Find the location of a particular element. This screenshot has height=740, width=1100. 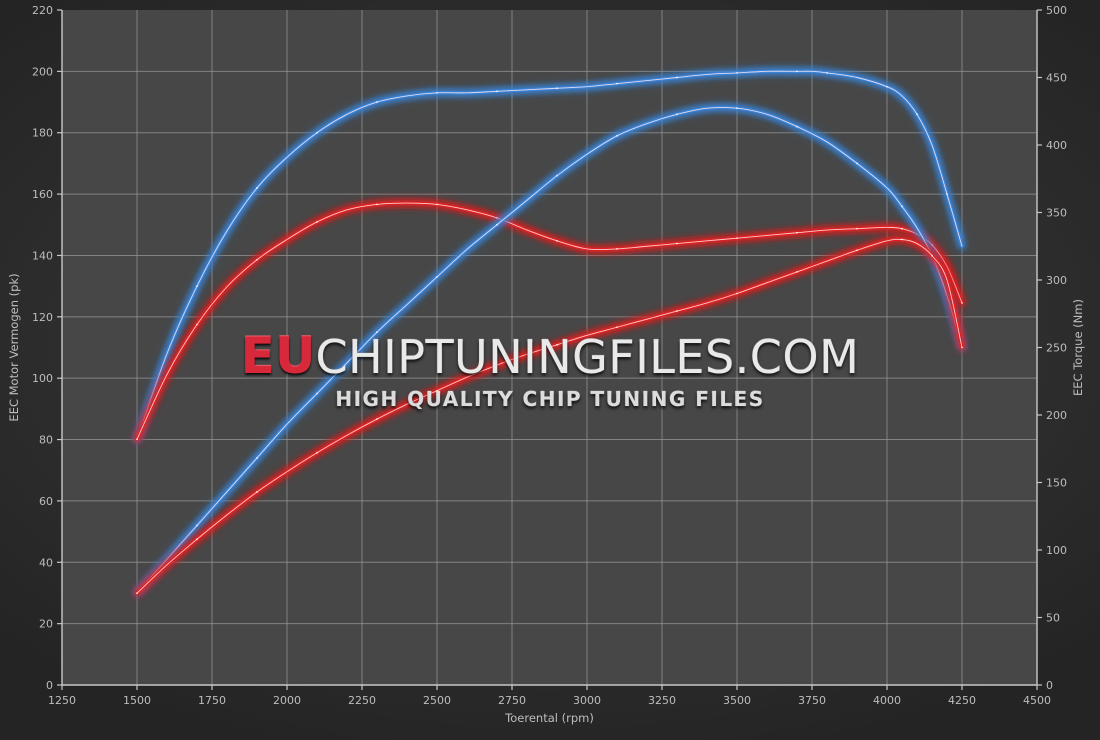

x-tick-label: 1250 is located at coordinates (62, 700).